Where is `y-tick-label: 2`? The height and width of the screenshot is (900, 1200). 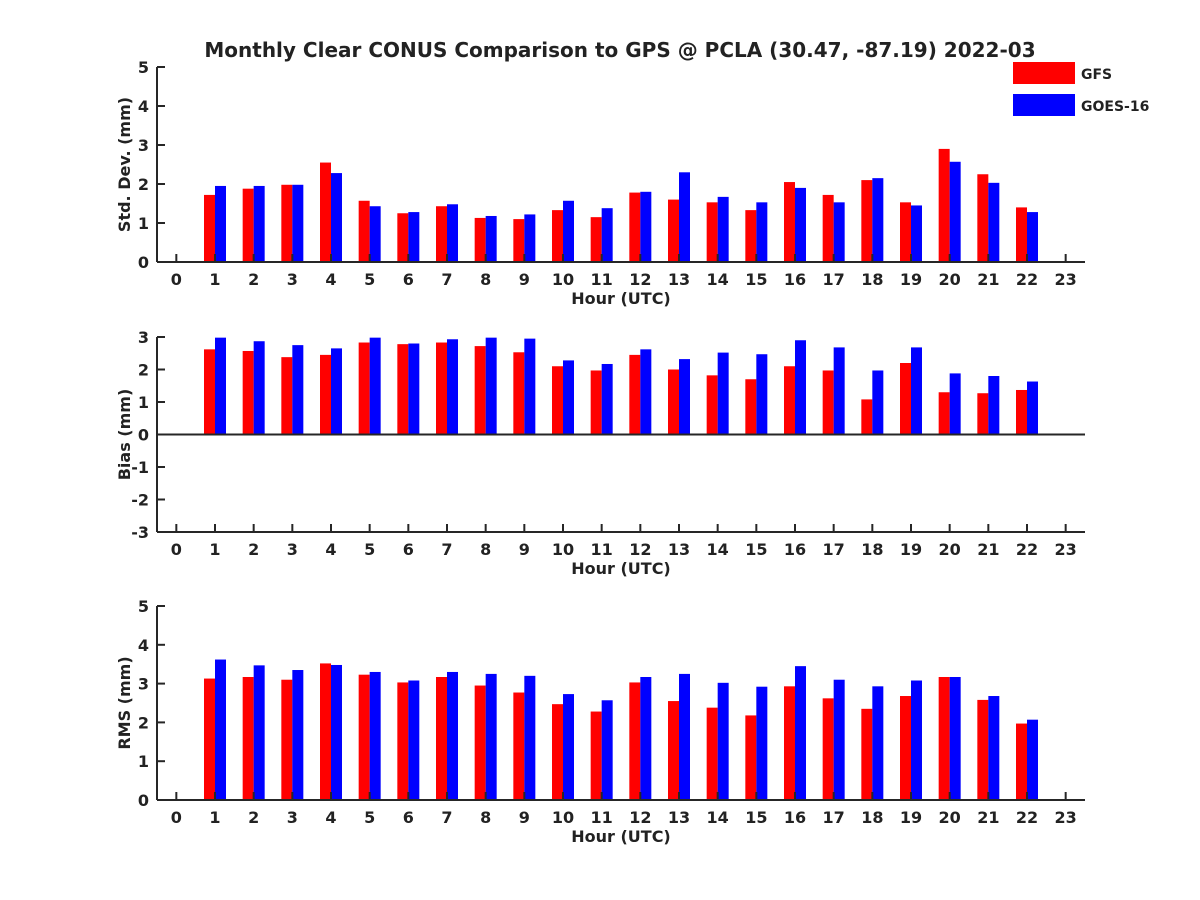
y-tick-label: 2 is located at coordinates (143, 184).